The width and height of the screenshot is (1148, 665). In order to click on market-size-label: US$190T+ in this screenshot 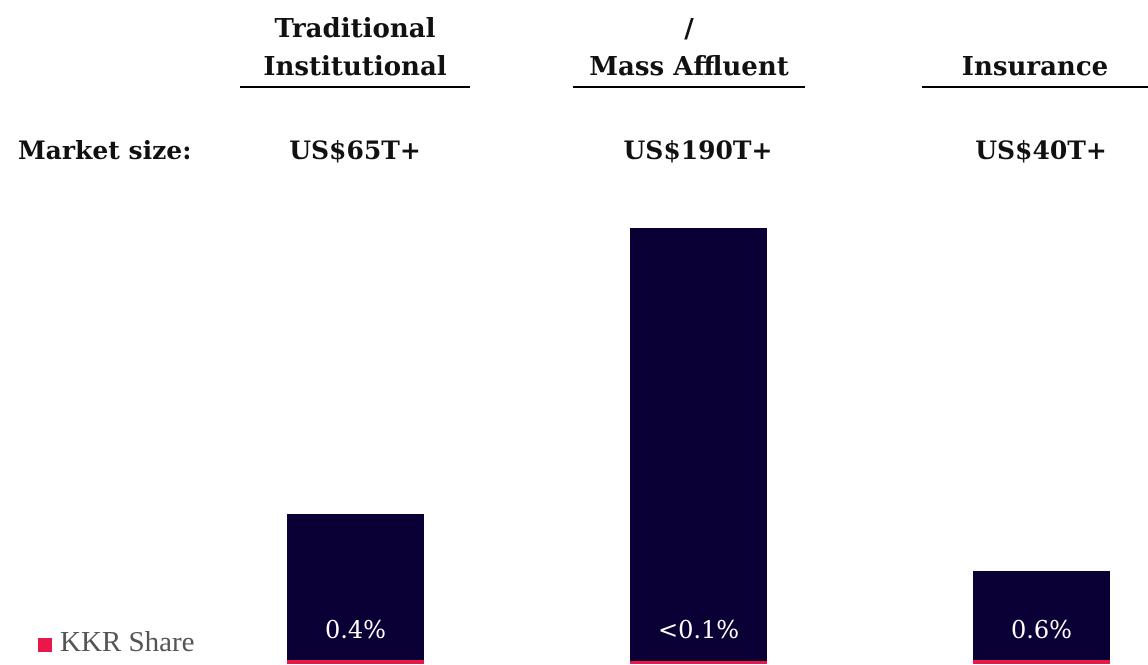, I will do `click(698, 150)`.